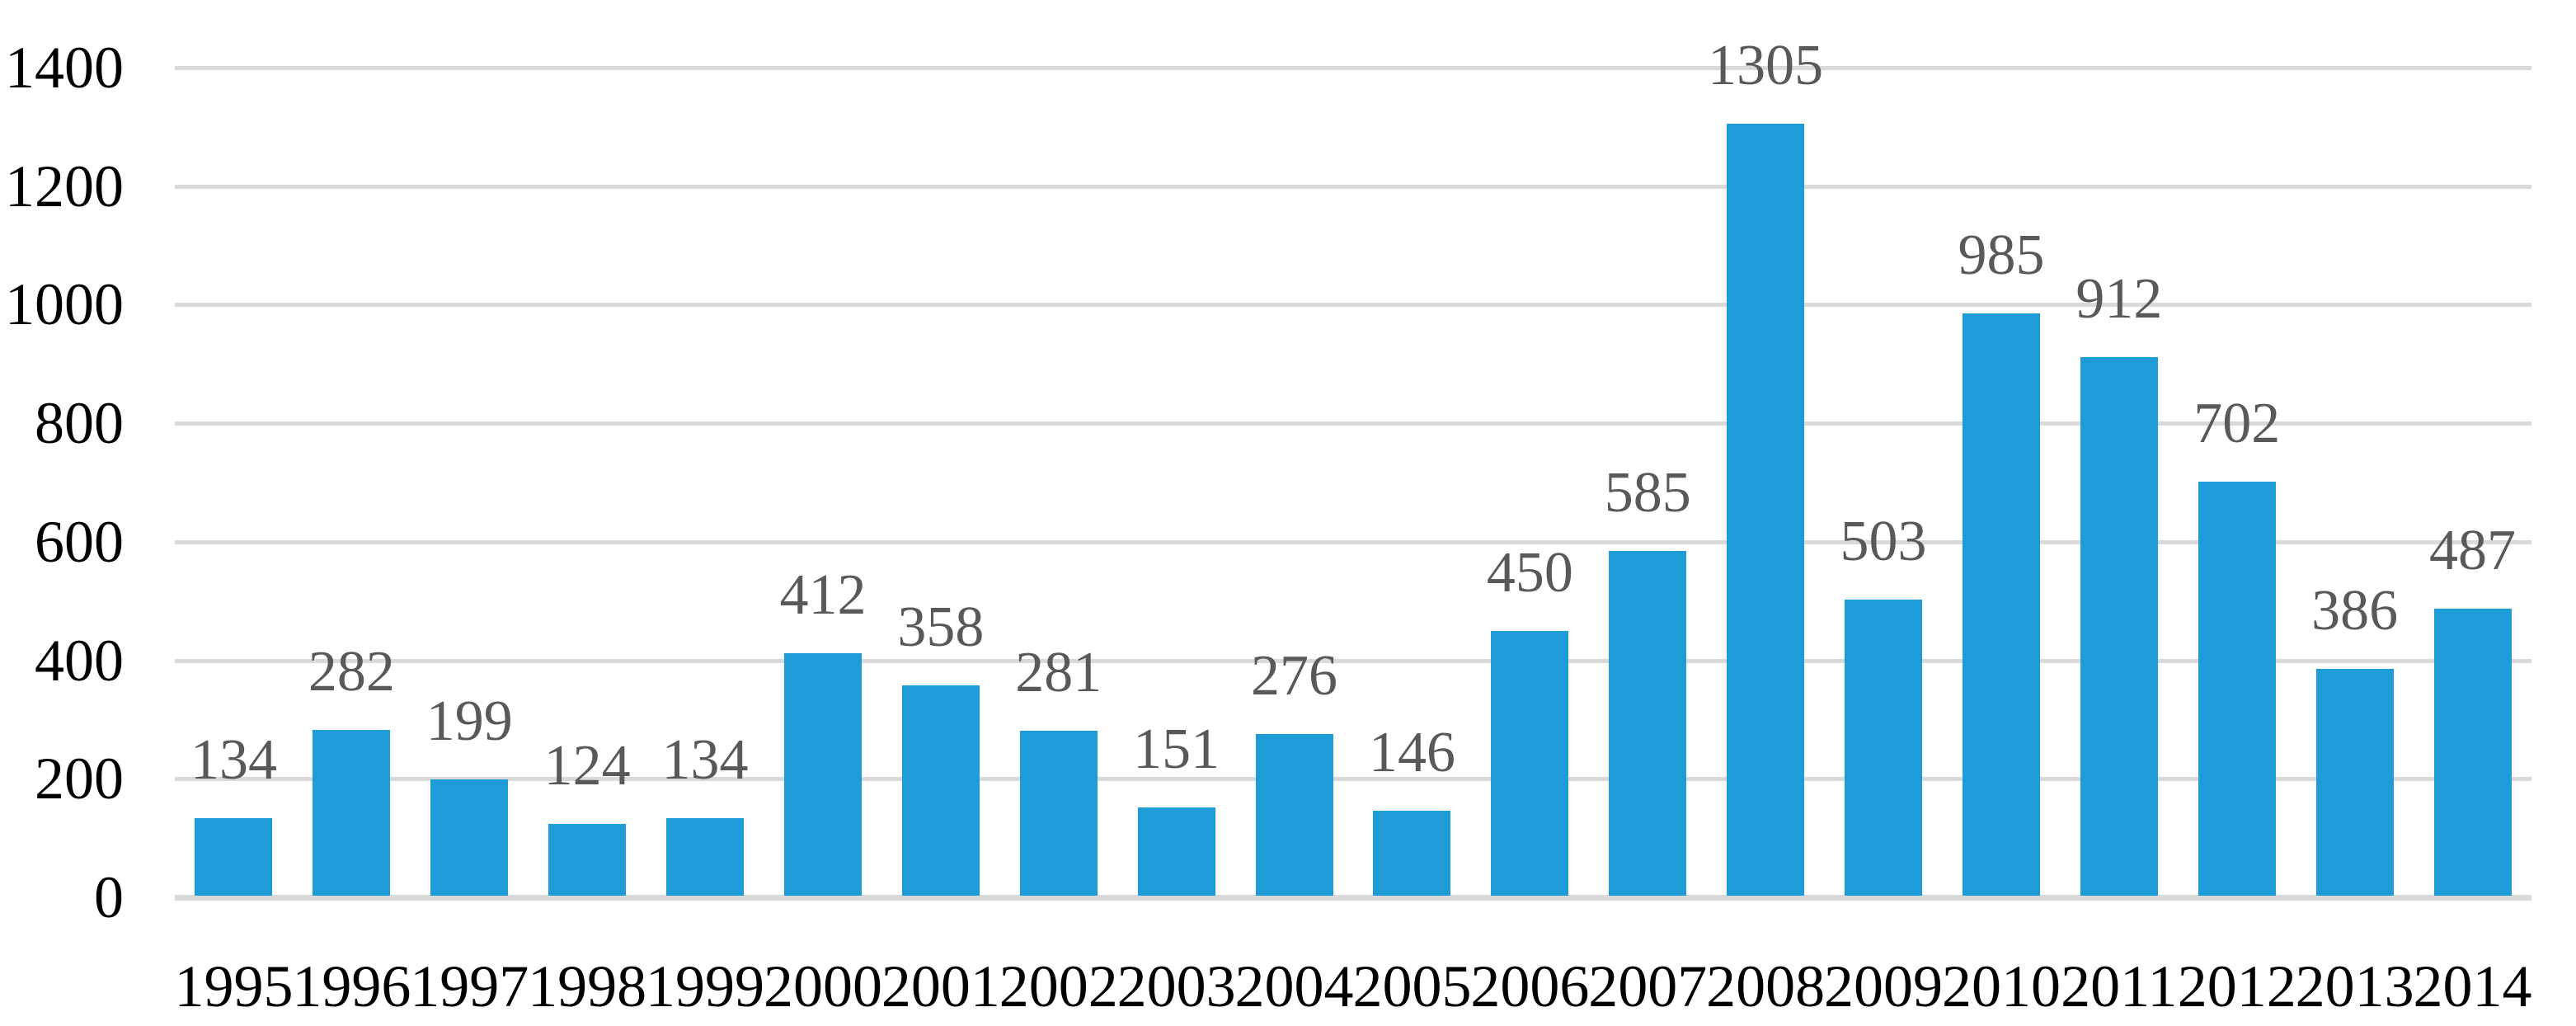 The image size is (2576, 1026). I want to click on y-axis-tick-label: 1400, so click(64, 68).